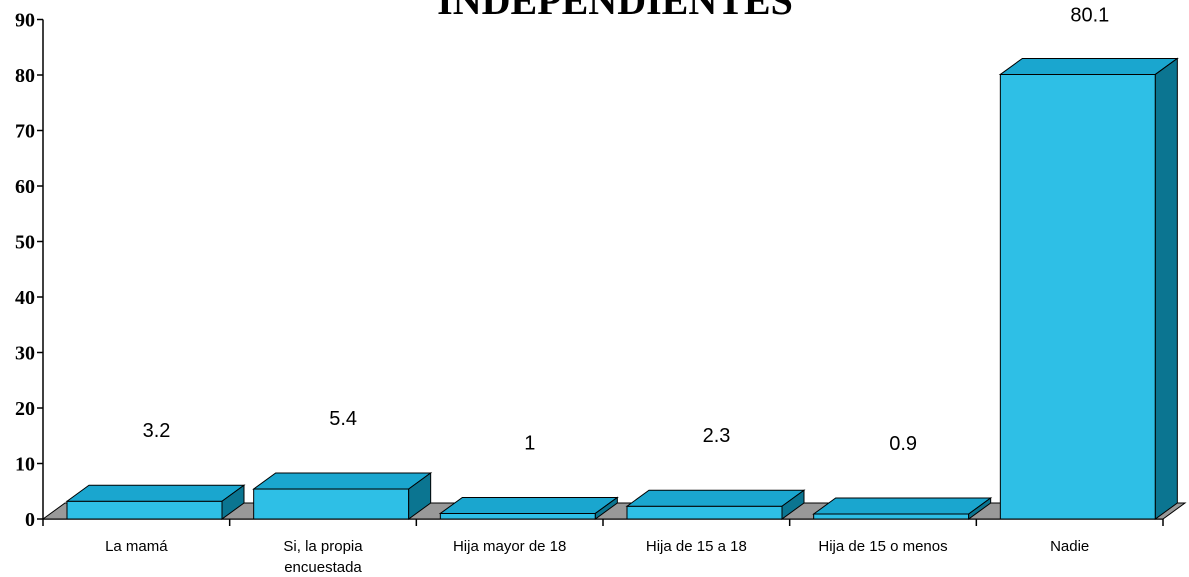 The image size is (1189, 577). I want to click on x-tick-label-line: Nadie, so click(1069, 546).